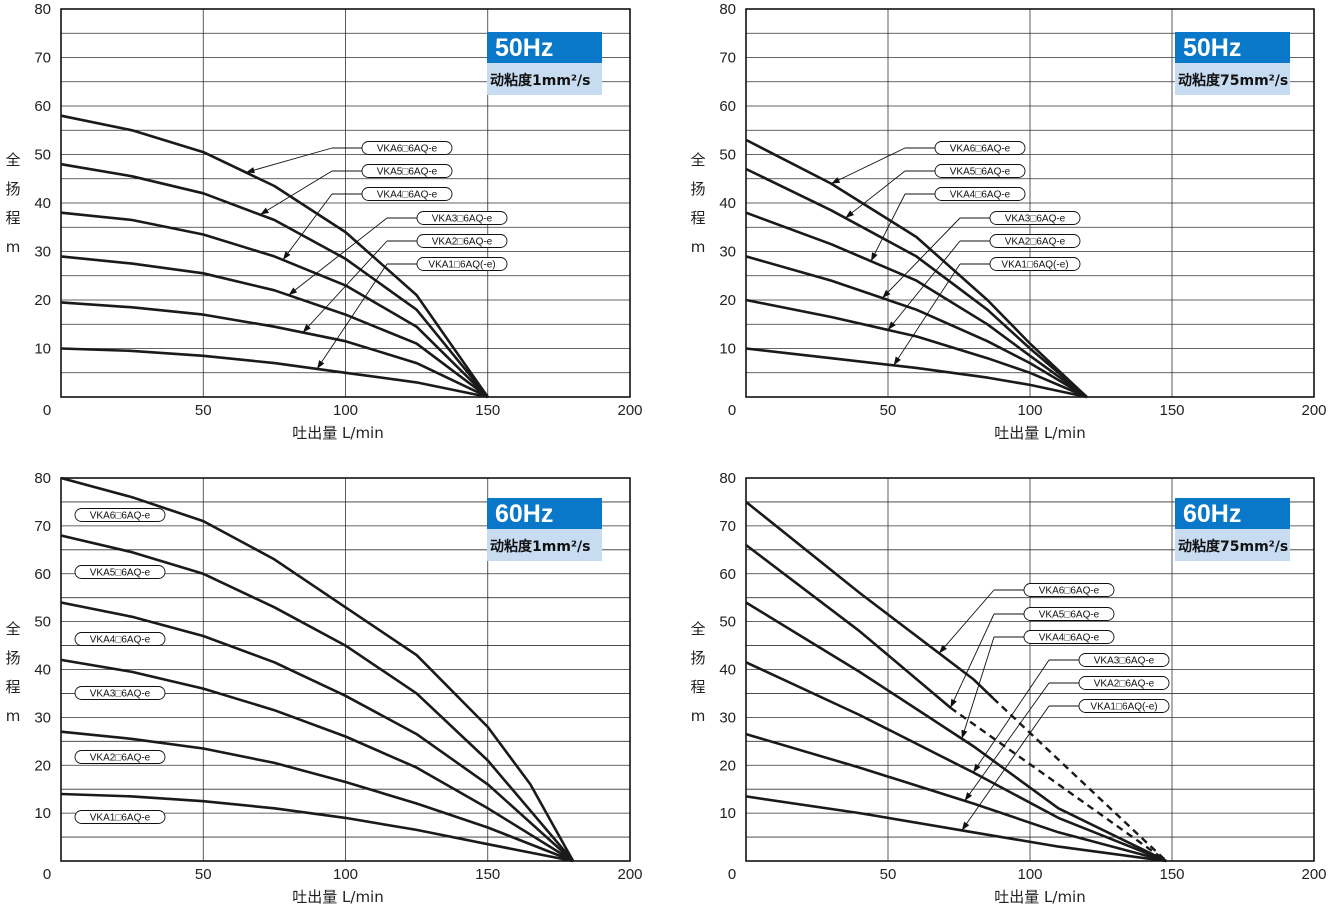 The width and height of the screenshot is (1331, 911). What do you see at coordinates (1123, 707) in the screenshot?
I see `series-label: VKA1□6AQ(-e)` at bounding box center [1123, 707].